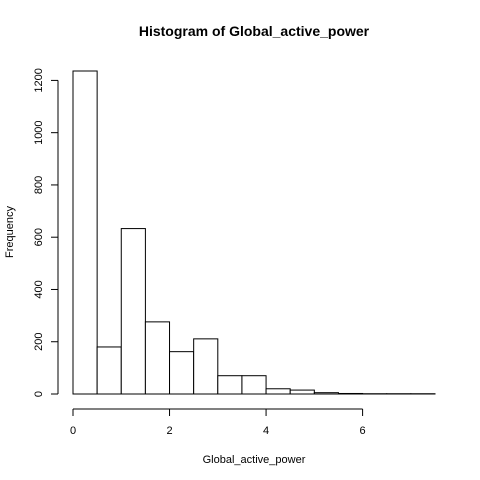  Describe the element at coordinates (266, 431) in the screenshot. I see `x-tick-label: 4` at that location.